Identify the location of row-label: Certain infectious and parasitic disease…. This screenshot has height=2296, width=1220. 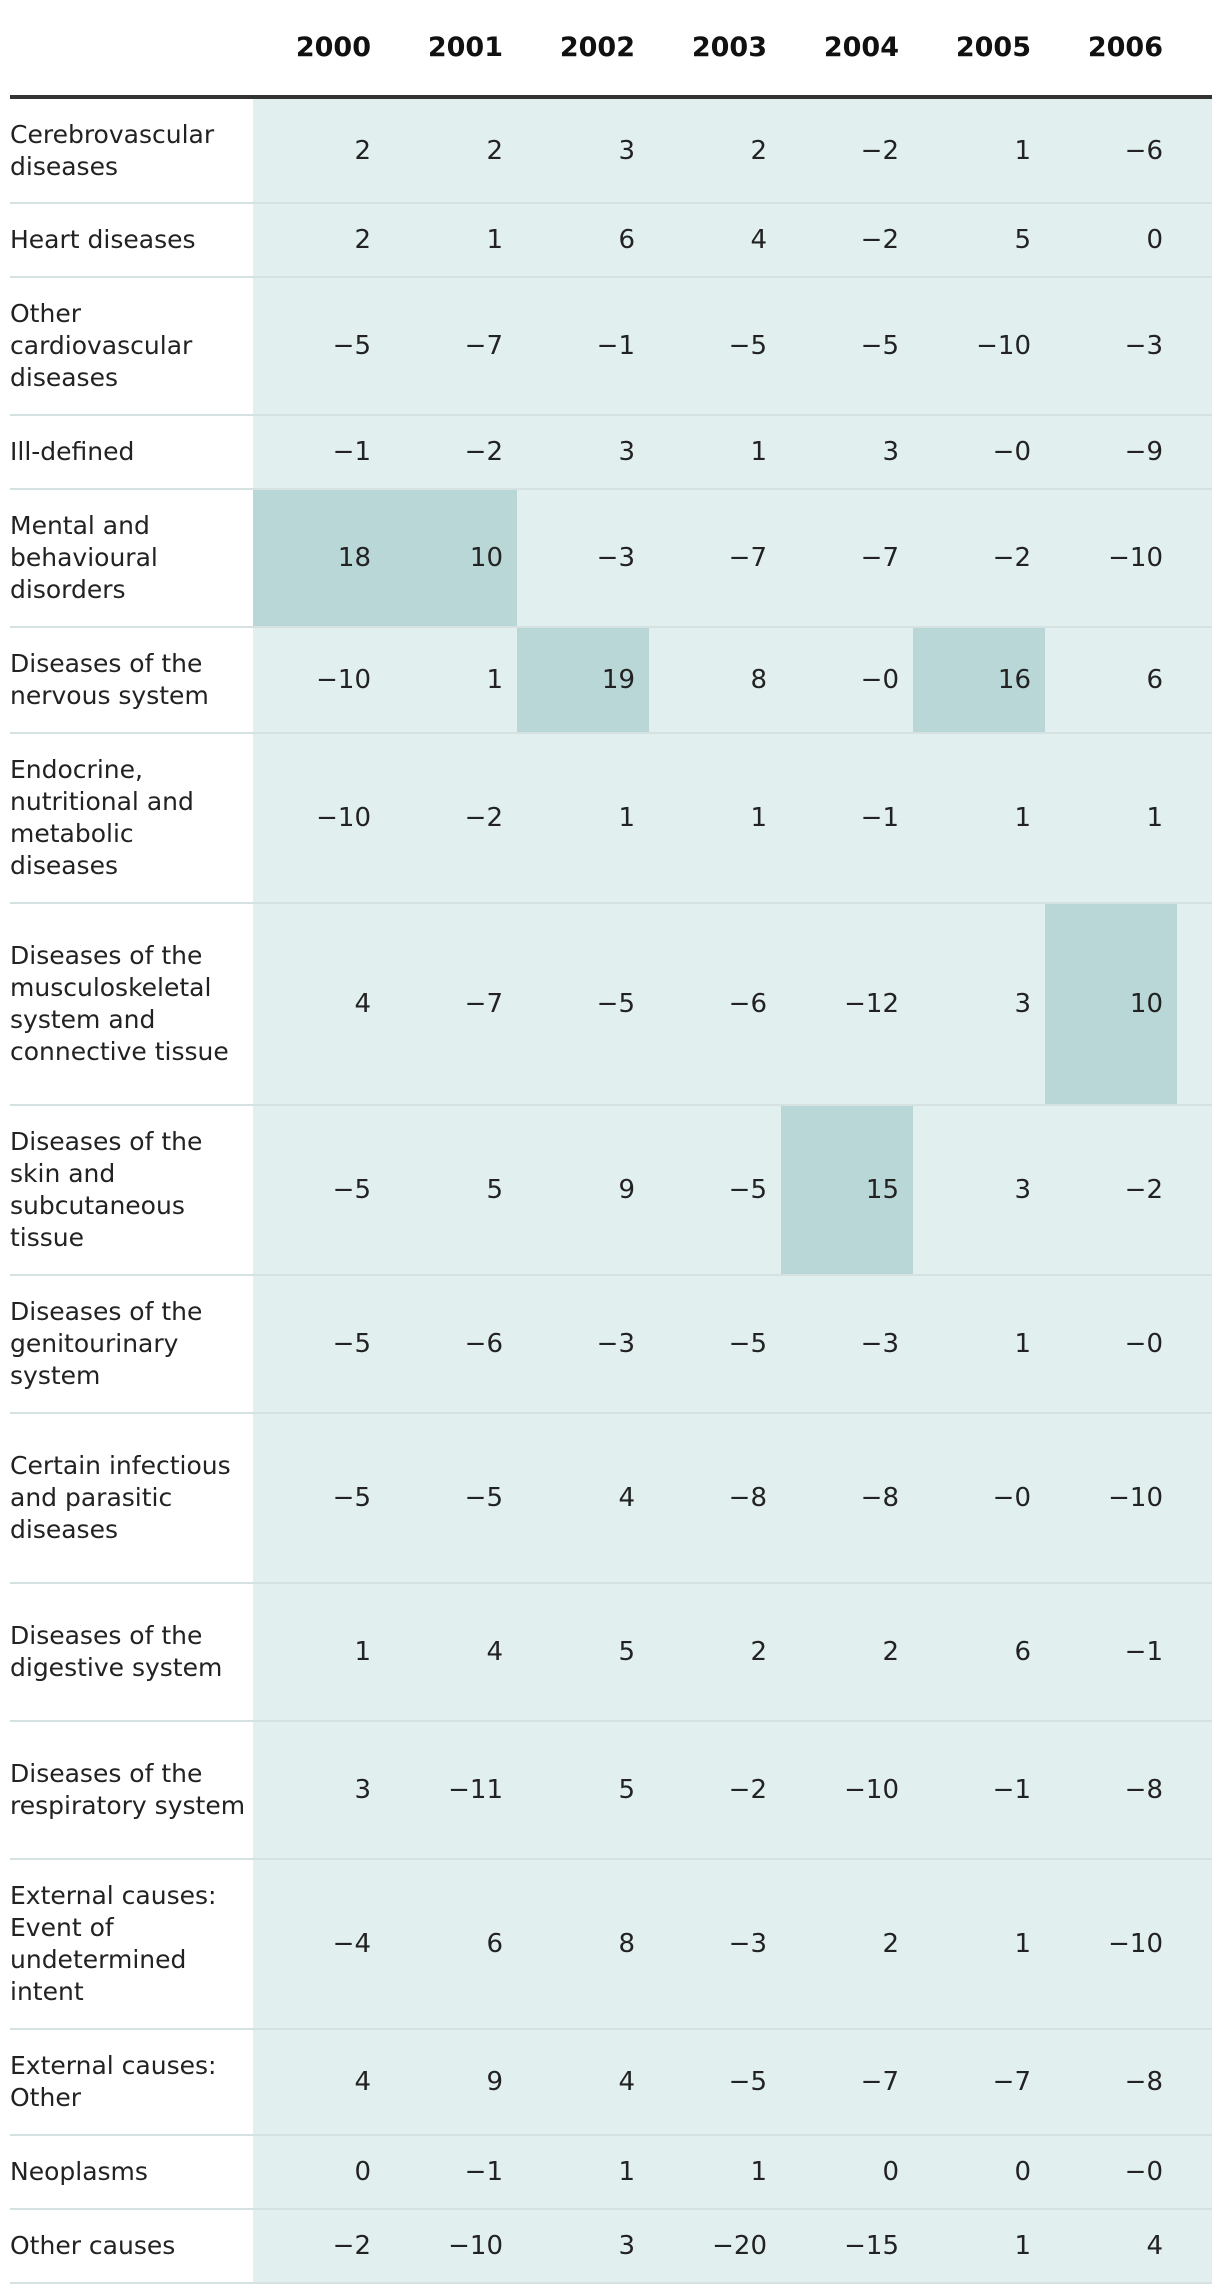
(131, 1498).